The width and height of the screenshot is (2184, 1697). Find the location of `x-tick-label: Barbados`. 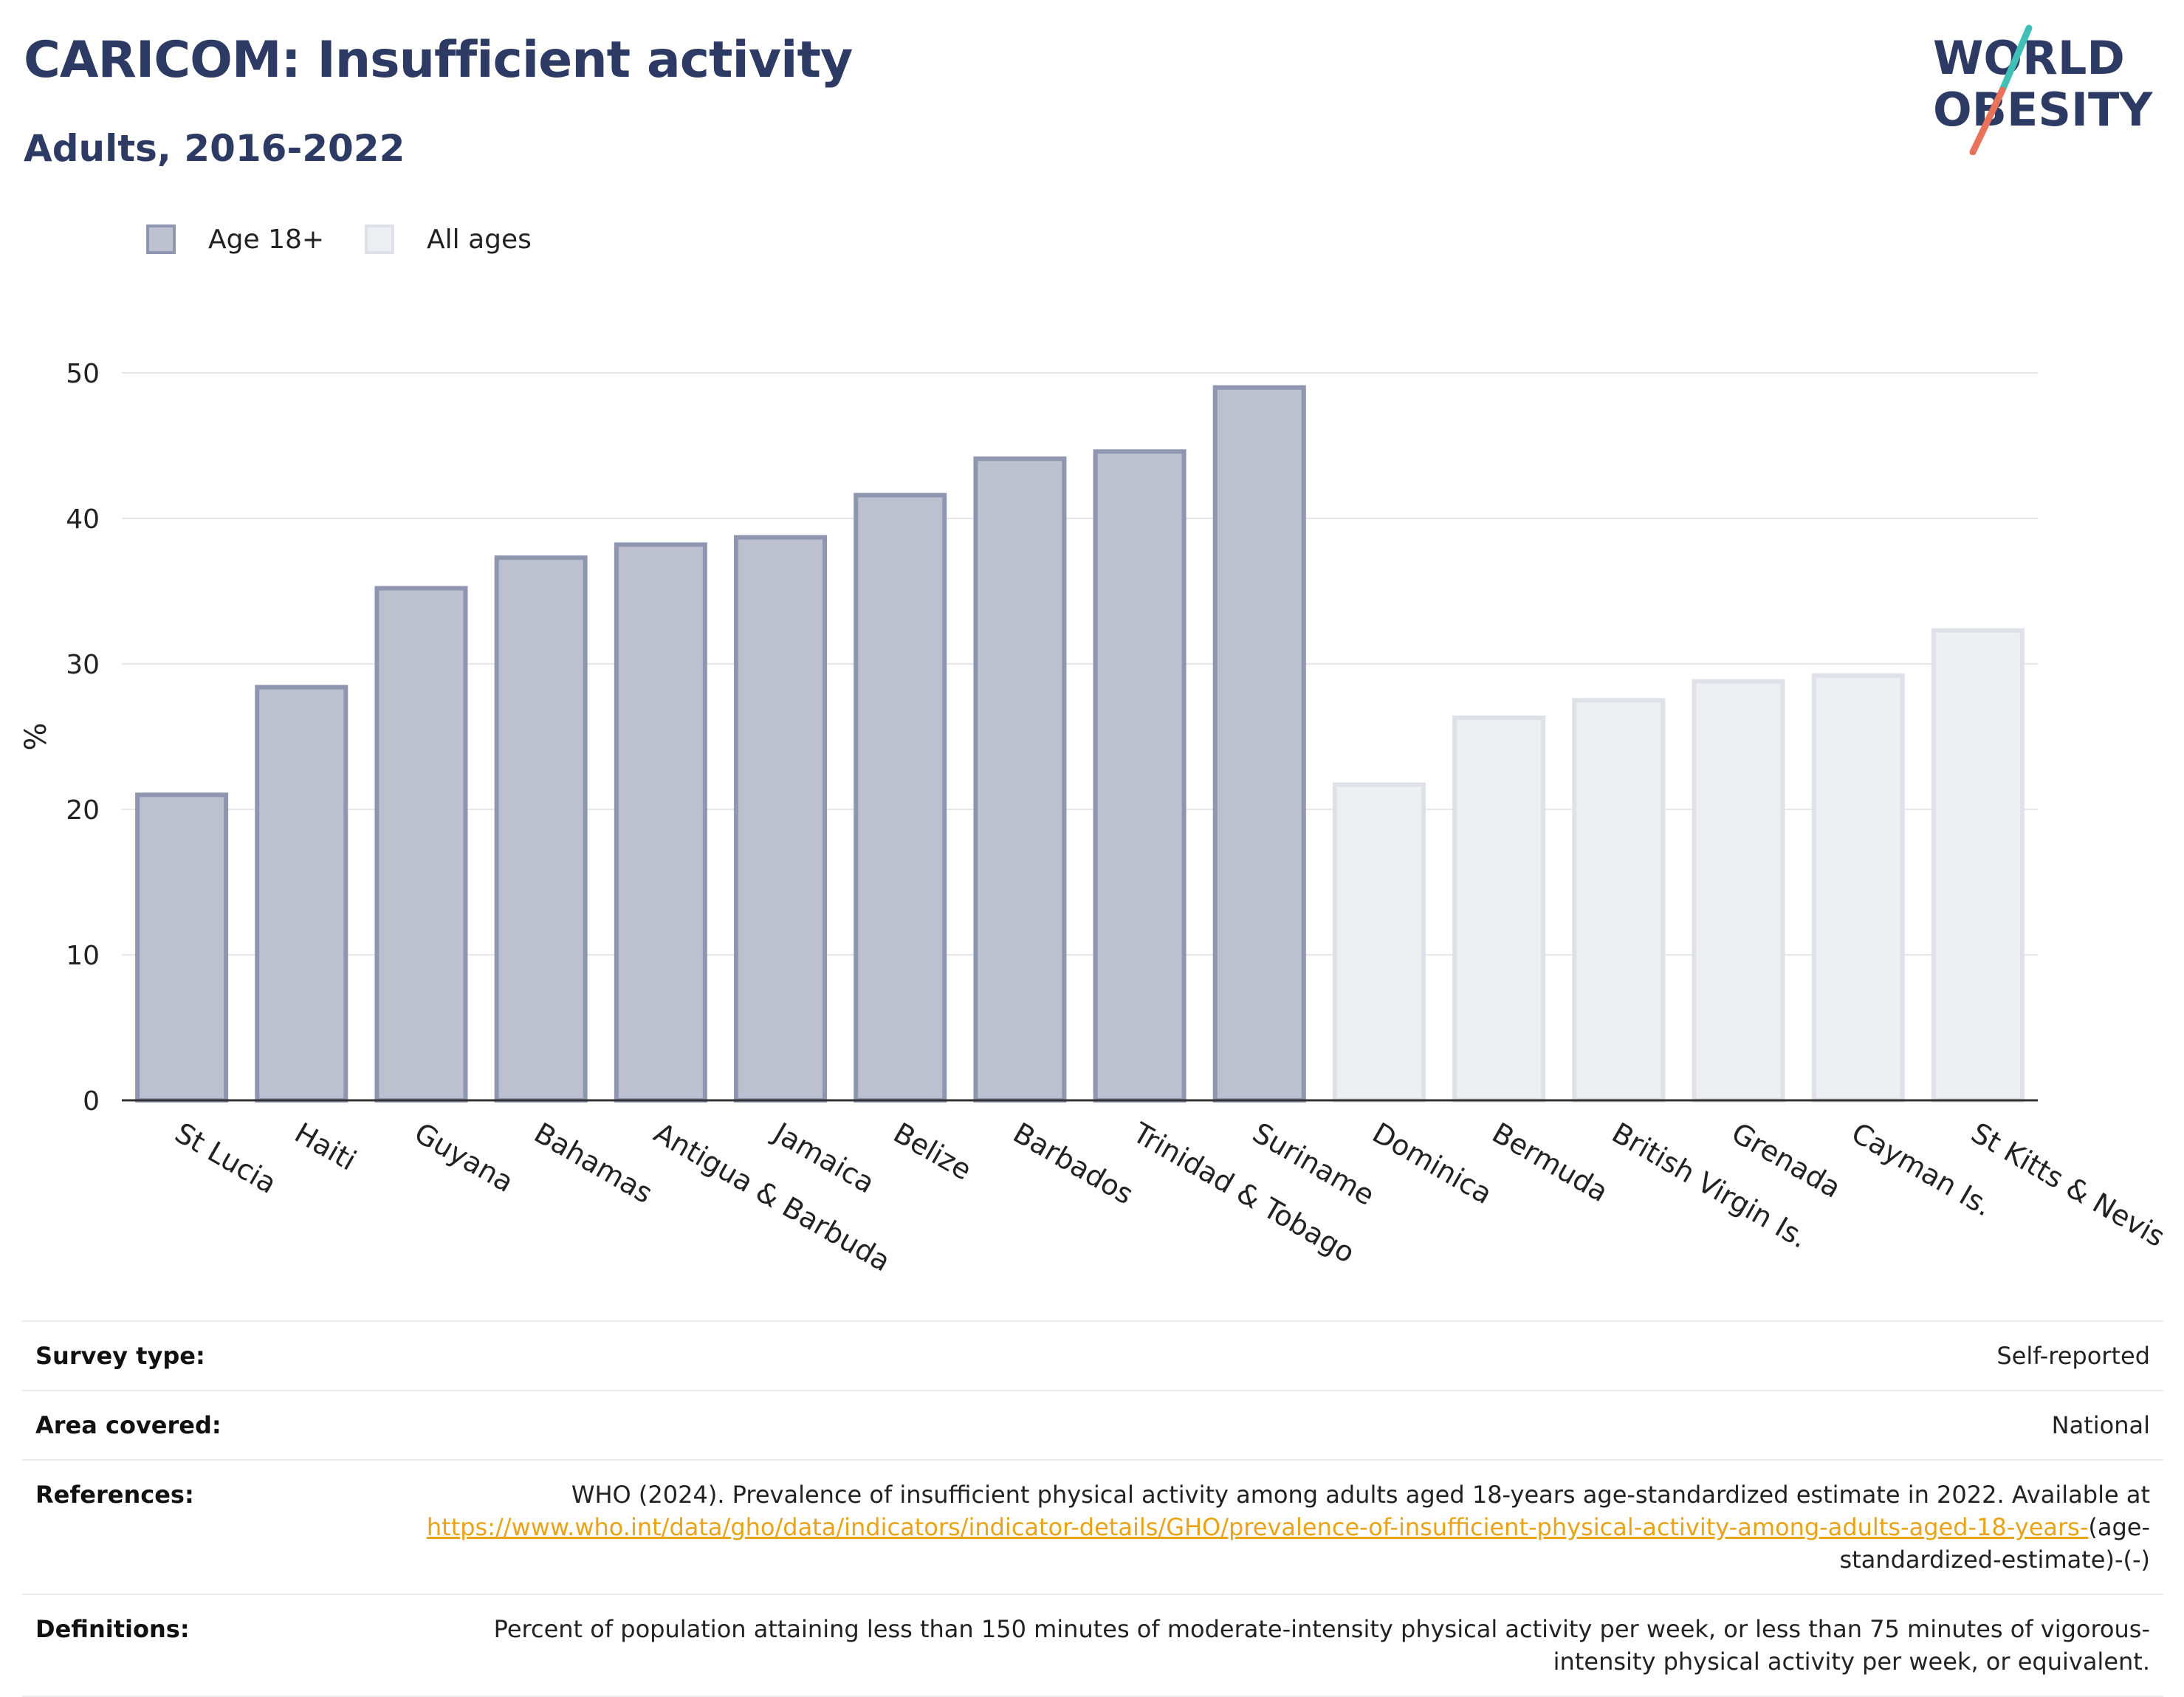

x-tick-label: Barbados is located at coordinates (1074, 1164).